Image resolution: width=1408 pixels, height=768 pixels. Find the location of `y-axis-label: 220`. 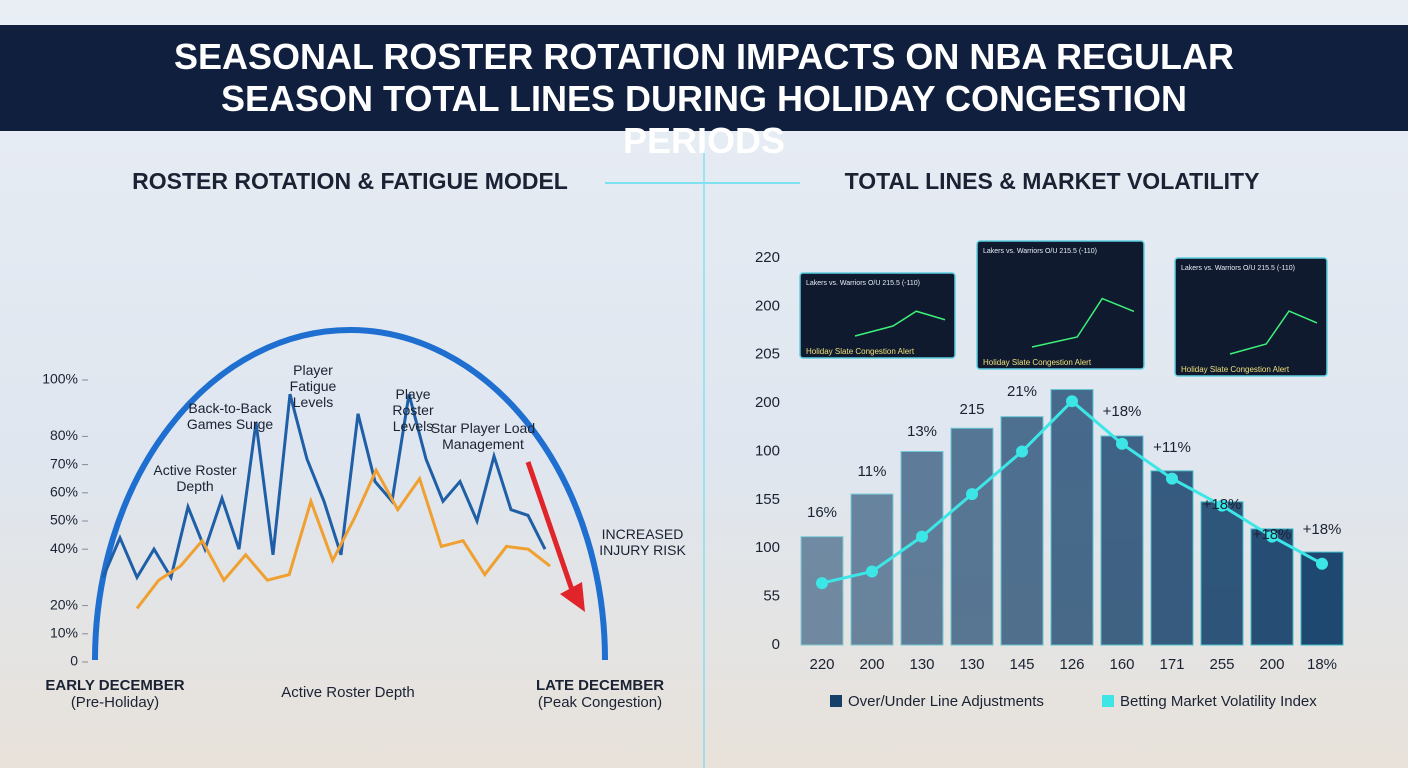

y-axis-label: 220 is located at coordinates (767, 257).